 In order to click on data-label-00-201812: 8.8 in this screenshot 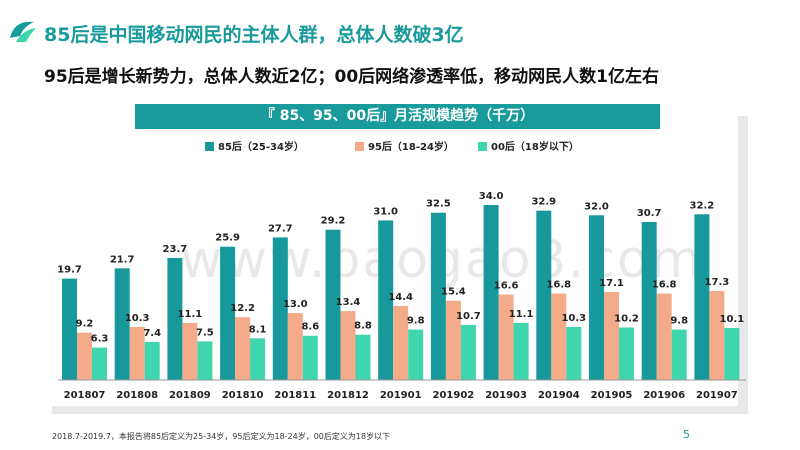, I will do `click(363, 326)`.